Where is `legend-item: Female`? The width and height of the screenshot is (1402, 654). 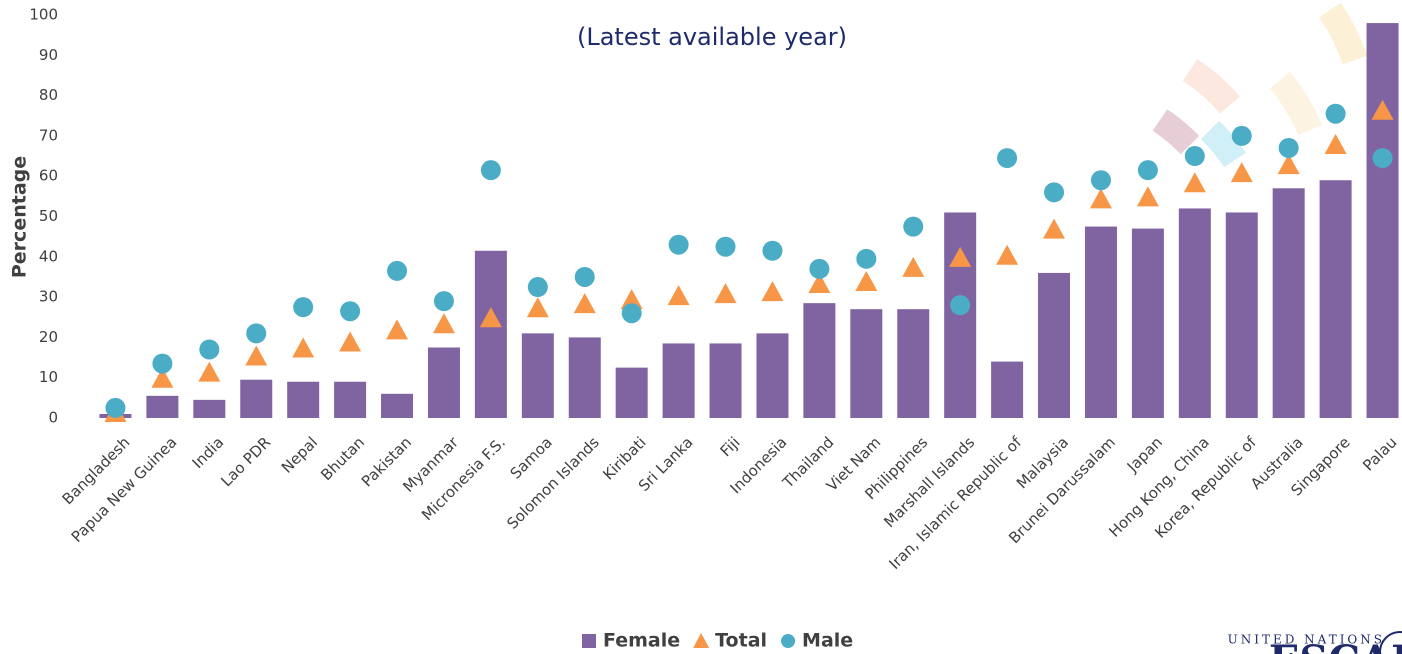
legend-item: Female is located at coordinates (631, 641).